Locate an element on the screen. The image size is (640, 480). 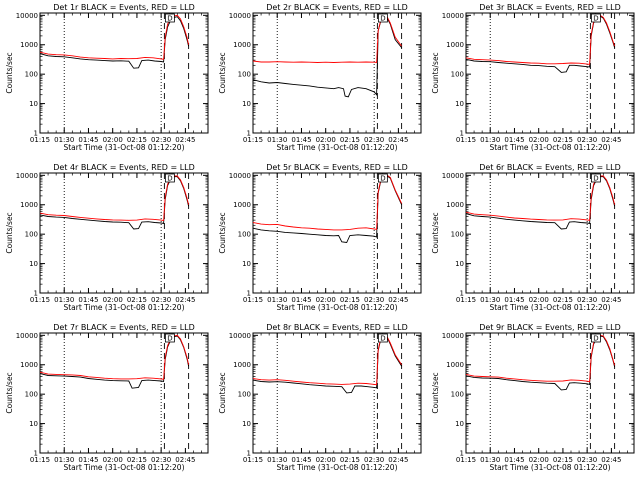
panel-title: Det 1r BLACK = Events, RED = LLD is located at coordinates (124, 7).